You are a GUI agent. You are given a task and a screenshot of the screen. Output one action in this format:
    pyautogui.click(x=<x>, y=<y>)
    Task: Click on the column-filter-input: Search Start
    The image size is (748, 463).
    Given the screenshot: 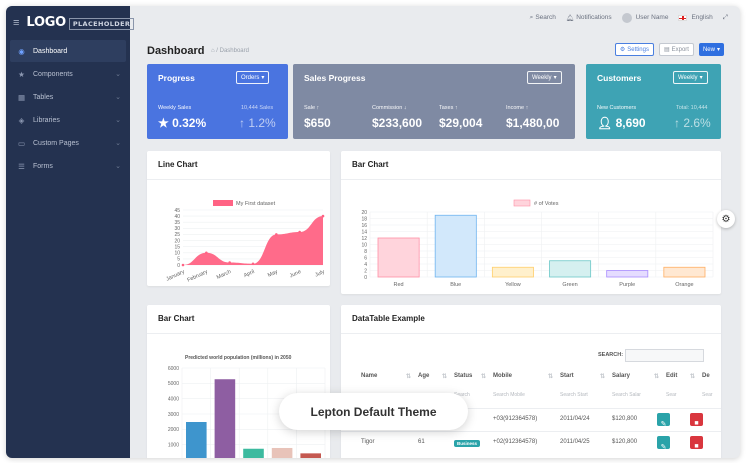 What is the action you would take?
    pyautogui.click(x=574, y=395)
    